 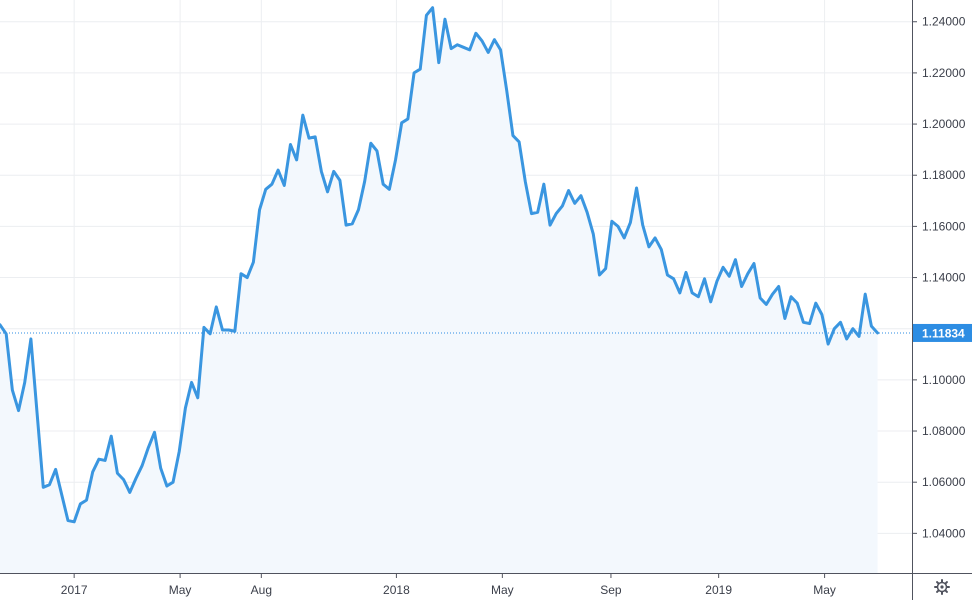 What do you see at coordinates (74, 590) in the screenshot?
I see `x-tick-label: 2017` at bounding box center [74, 590].